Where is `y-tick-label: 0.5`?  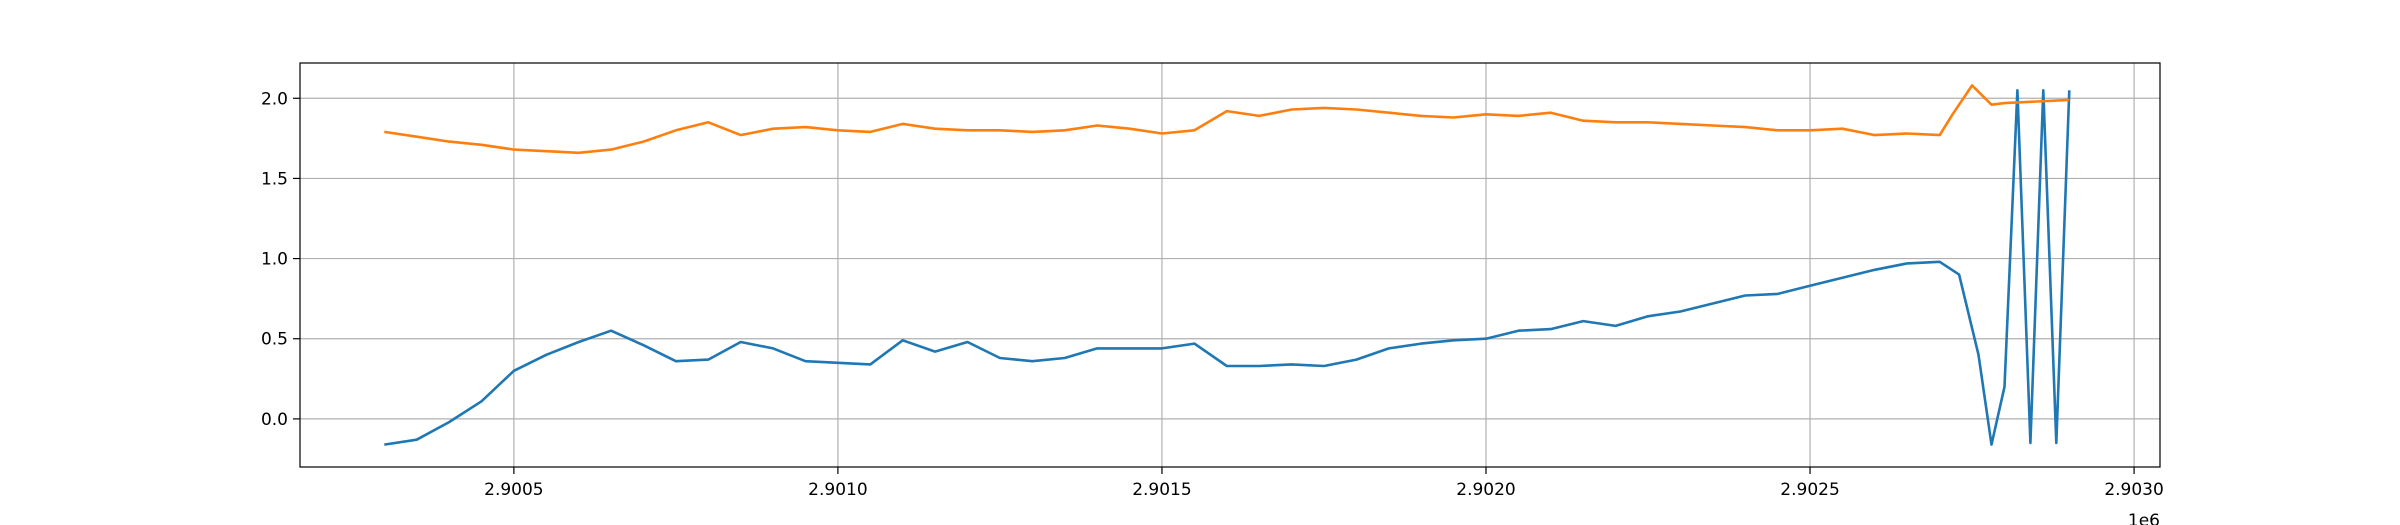
y-tick-label: 0.5 is located at coordinates (274, 340).